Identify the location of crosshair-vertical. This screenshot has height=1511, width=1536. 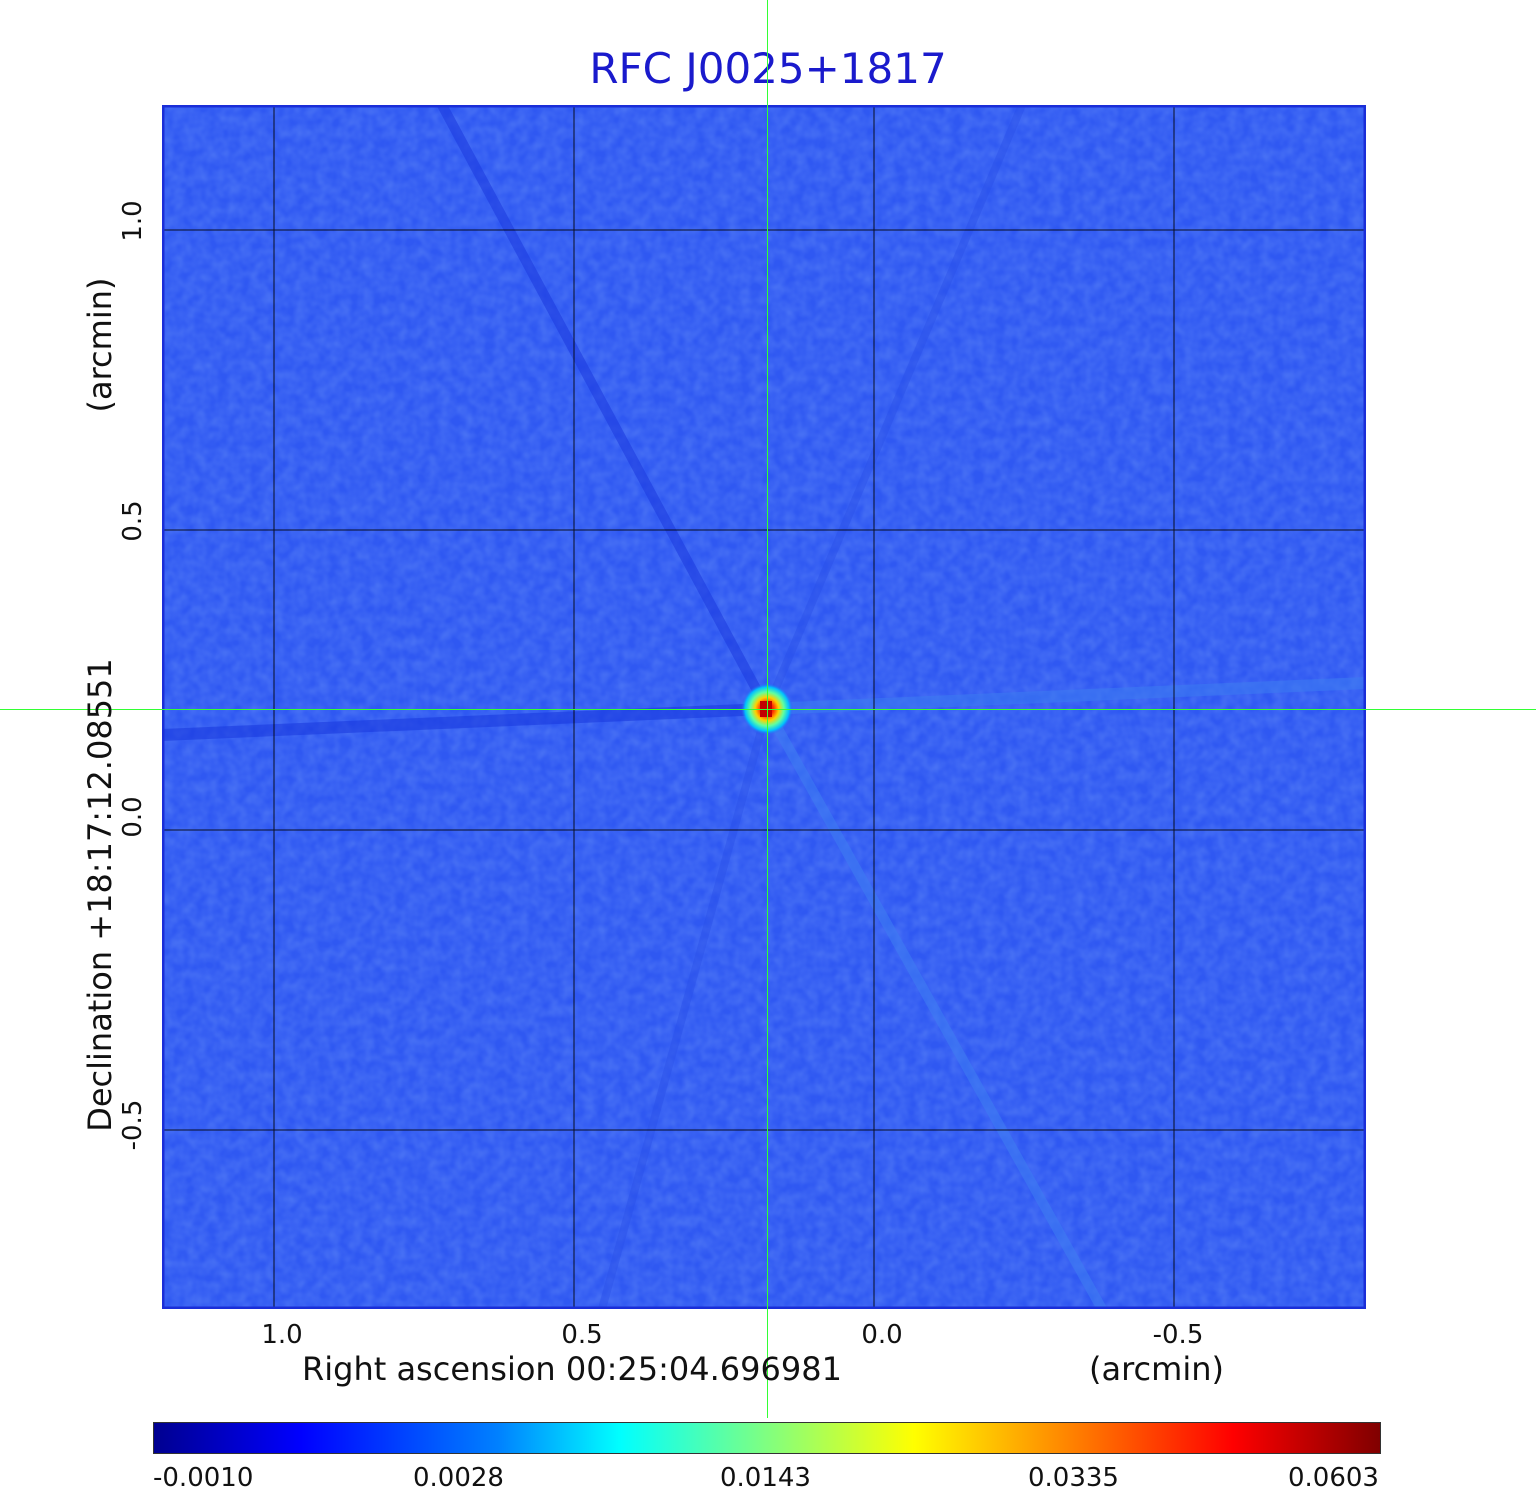
(767, 709).